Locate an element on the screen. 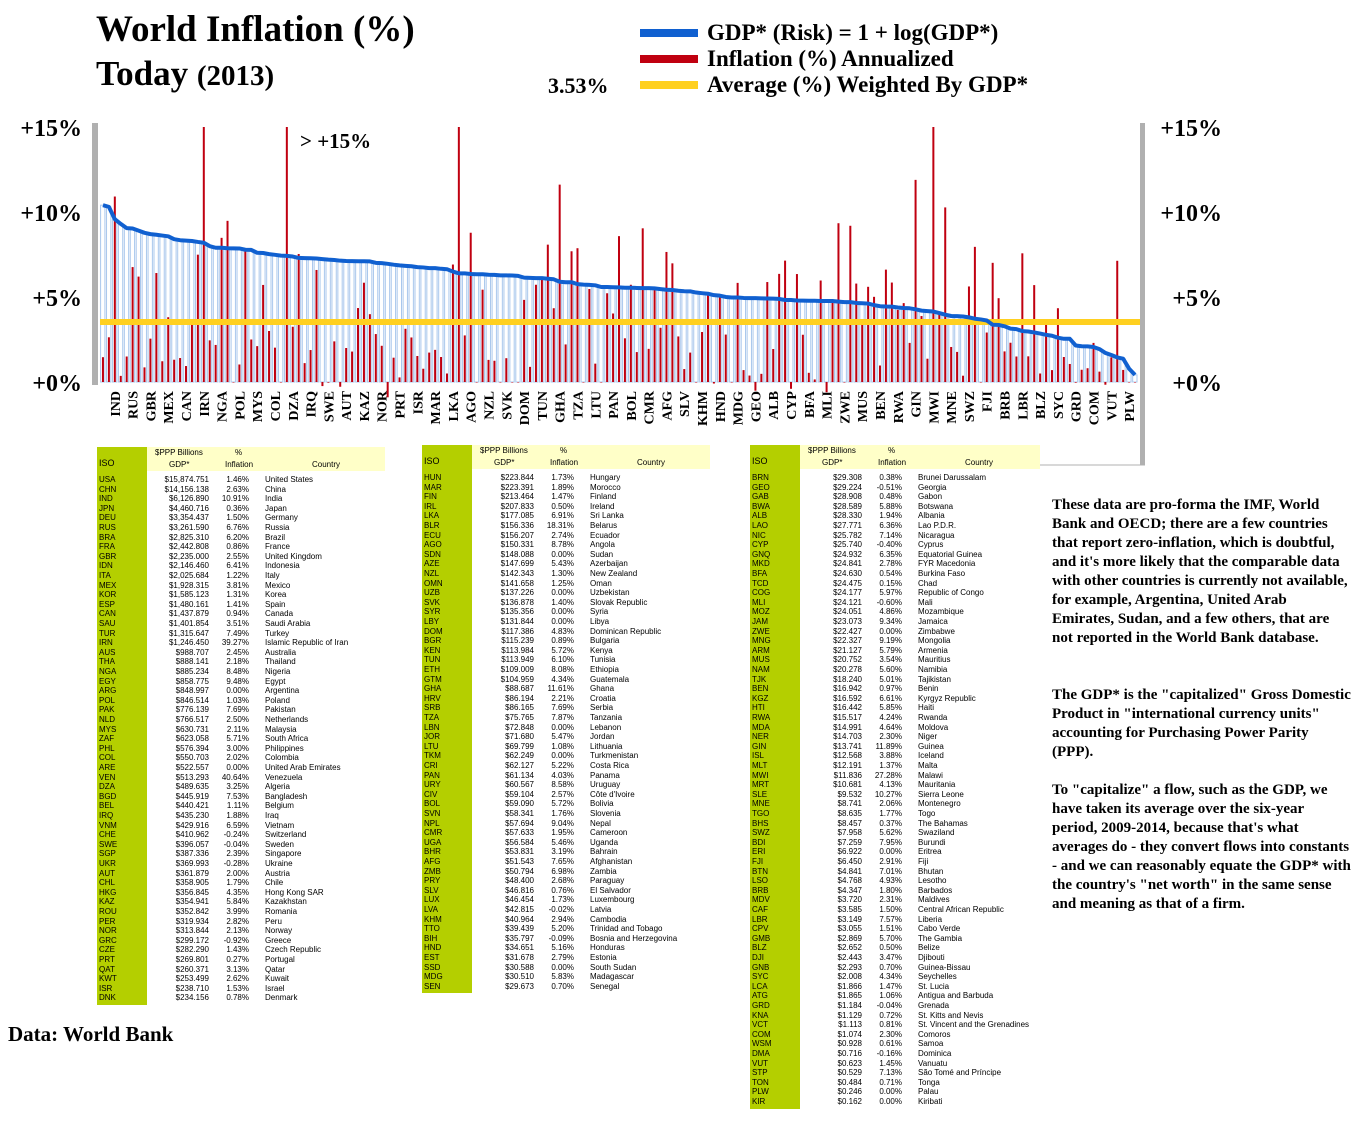 The height and width of the screenshot is (1132, 1371). table-row: MDV $3.720 2.31% Maldives is located at coordinates (895, 900).